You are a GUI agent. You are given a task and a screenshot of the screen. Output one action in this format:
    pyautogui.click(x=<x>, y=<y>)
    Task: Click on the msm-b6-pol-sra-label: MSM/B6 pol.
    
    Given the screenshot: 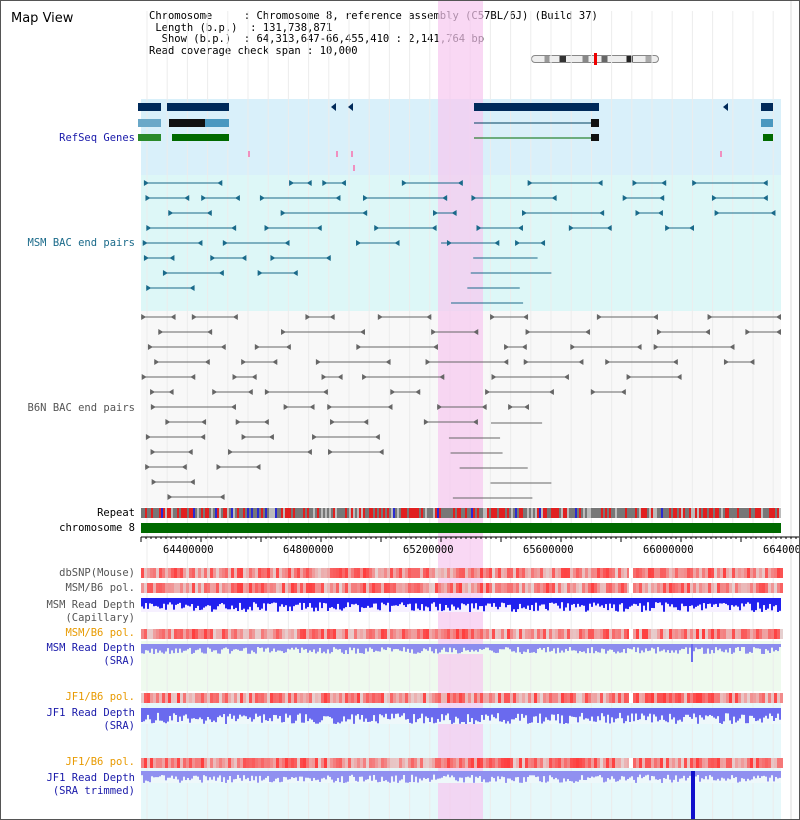 What is the action you would take?
    pyautogui.click(x=100, y=633)
    